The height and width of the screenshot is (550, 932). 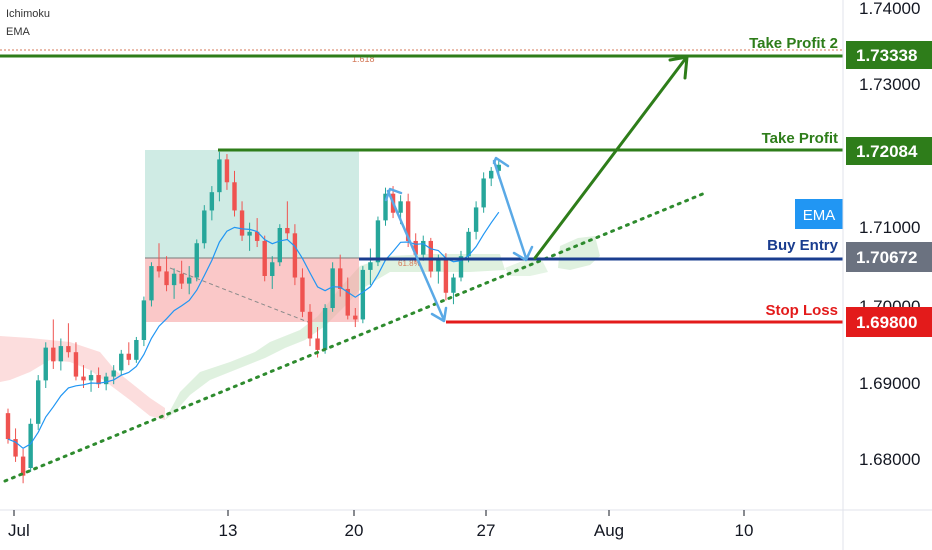 I want to click on price-tag-stop-text: 1.69800, so click(x=886, y=322).